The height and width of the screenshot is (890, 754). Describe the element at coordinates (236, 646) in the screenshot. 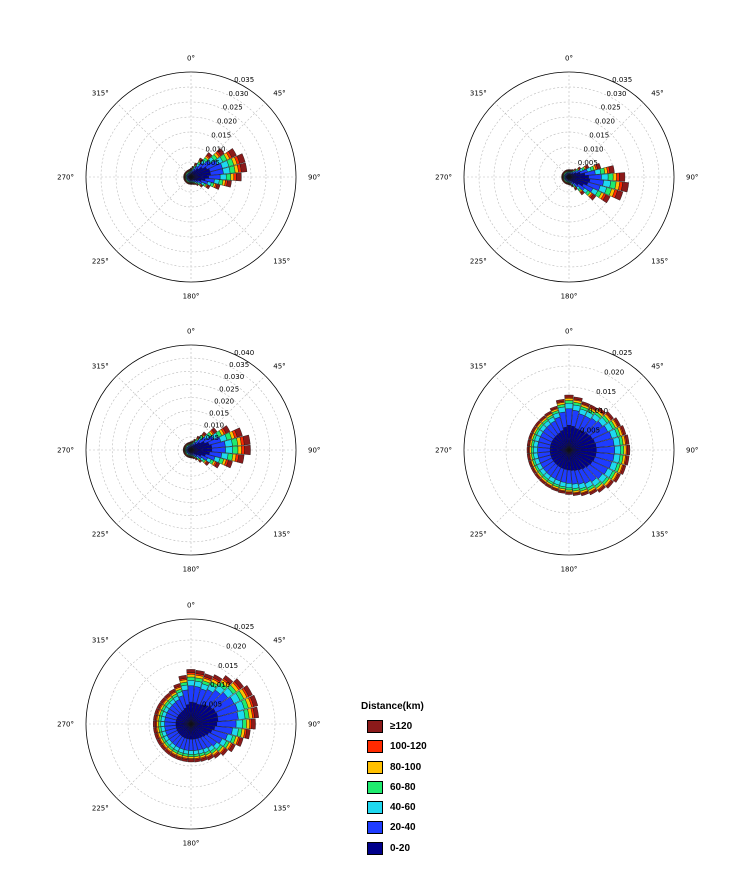

I see `radial-tick-label: 0.020` at that location.